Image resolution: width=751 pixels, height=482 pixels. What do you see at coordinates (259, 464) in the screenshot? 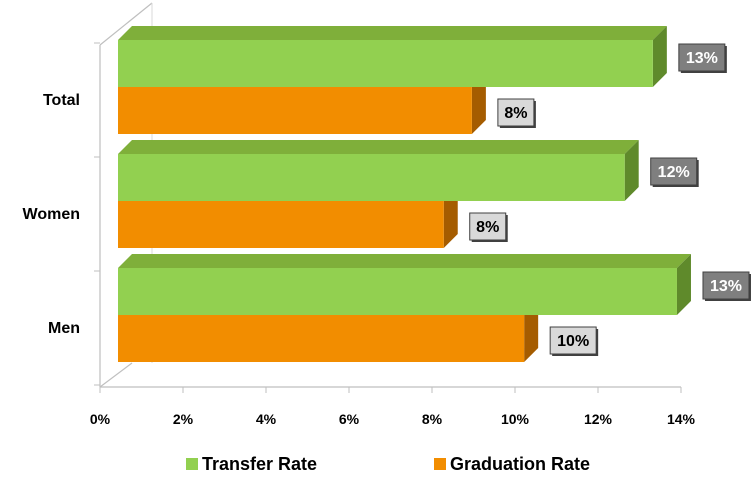
I see `legend-entry: Transfer Rate` at bounding box center [259, 464].